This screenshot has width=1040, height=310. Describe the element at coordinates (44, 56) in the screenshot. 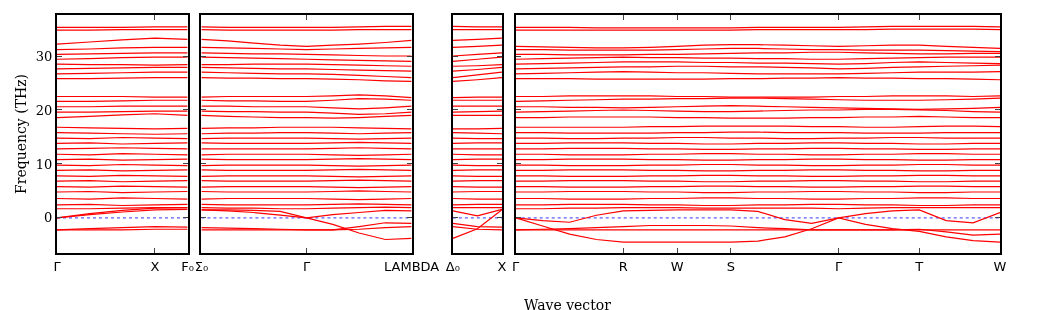

I see `y-tick-label: 30` at that location.